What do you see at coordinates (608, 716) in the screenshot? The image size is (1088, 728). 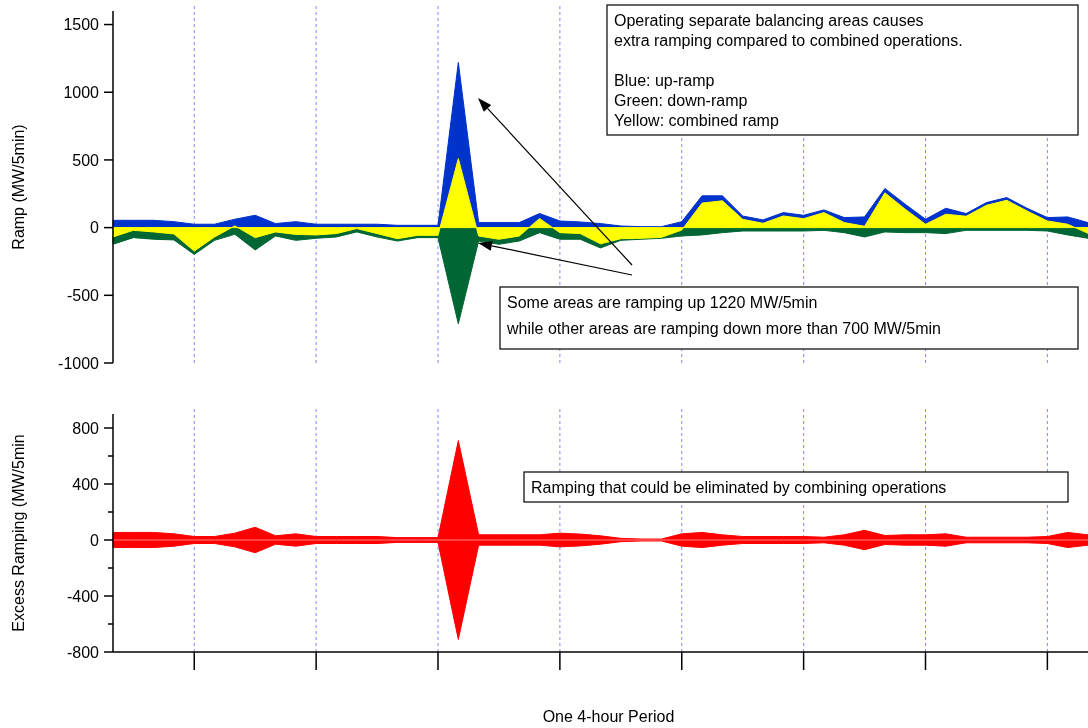 I see `x-axis-title: One 4-hour Period` at bounding box center [608, 716].